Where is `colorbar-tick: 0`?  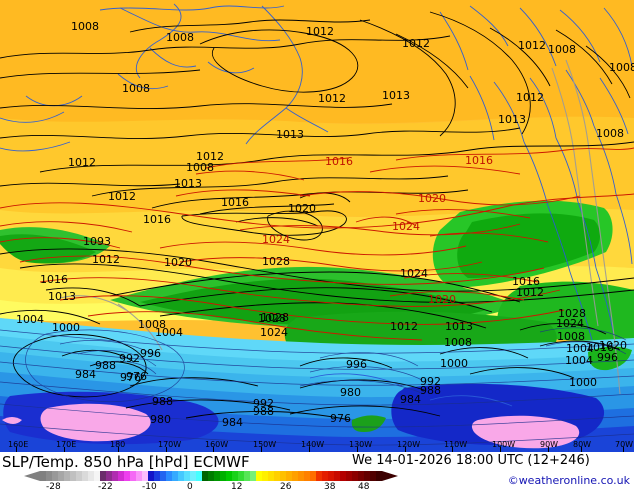 colorbar-tick: 0 is located at coordinates (190, 486).